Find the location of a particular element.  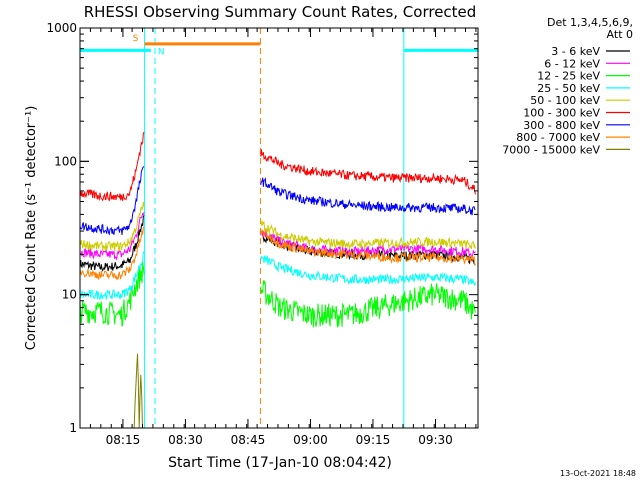

y-tick-label: 1 is located at coordinates (73, 428).